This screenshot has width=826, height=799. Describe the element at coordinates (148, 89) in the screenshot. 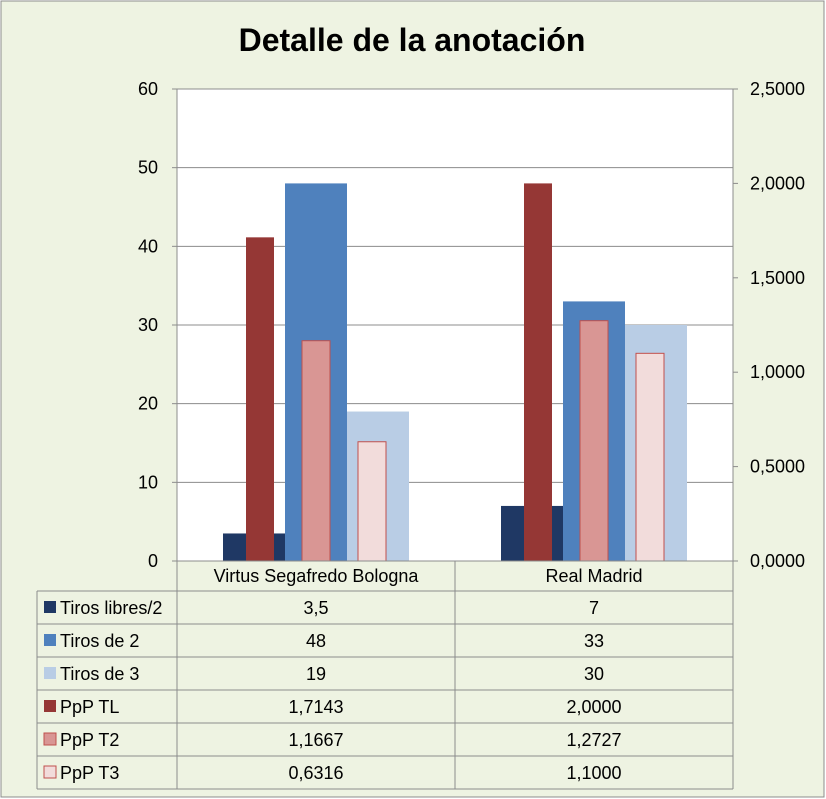

I see `y-left-tick-label: 60` at that location.